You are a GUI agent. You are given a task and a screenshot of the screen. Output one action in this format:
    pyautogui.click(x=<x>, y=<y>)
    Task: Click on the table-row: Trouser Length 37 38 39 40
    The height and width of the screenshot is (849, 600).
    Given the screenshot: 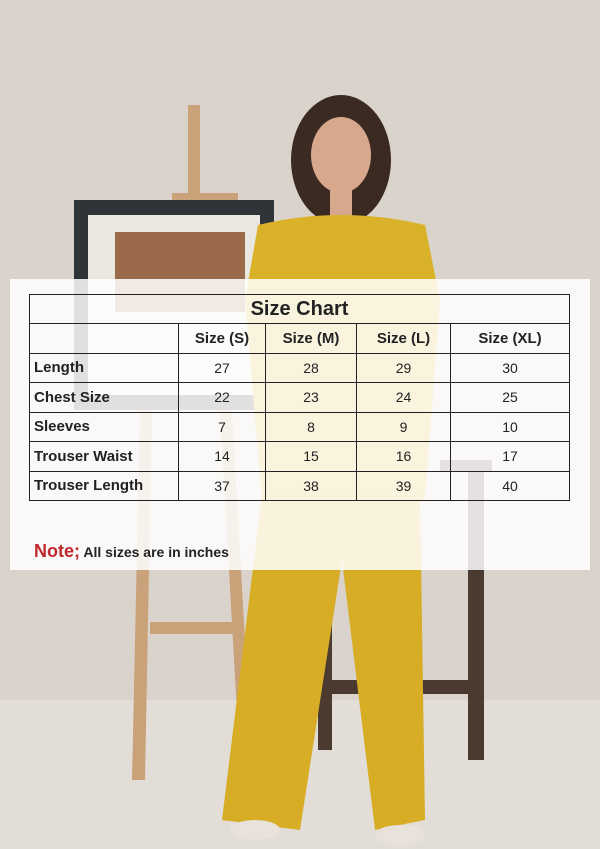 What is the action you would take?
    pyautogui.click(x=299, y=485)
    